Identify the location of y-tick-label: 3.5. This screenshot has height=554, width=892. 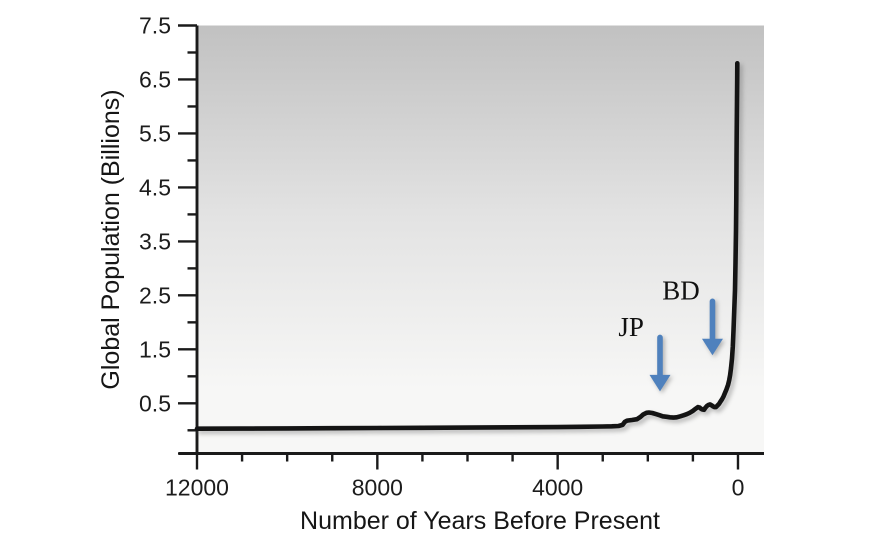
(155, 241).